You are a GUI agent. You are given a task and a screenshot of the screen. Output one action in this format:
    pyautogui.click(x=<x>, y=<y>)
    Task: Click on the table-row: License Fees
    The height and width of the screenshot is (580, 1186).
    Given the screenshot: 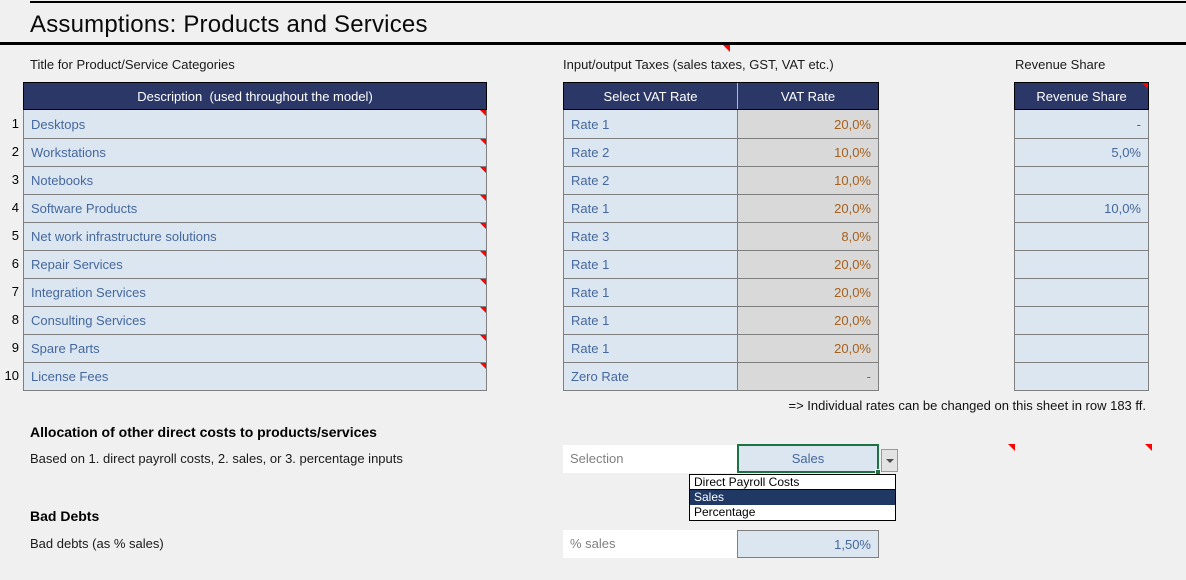 What is the action you would take?
    pyautogui.click(x=255, y=376)
    